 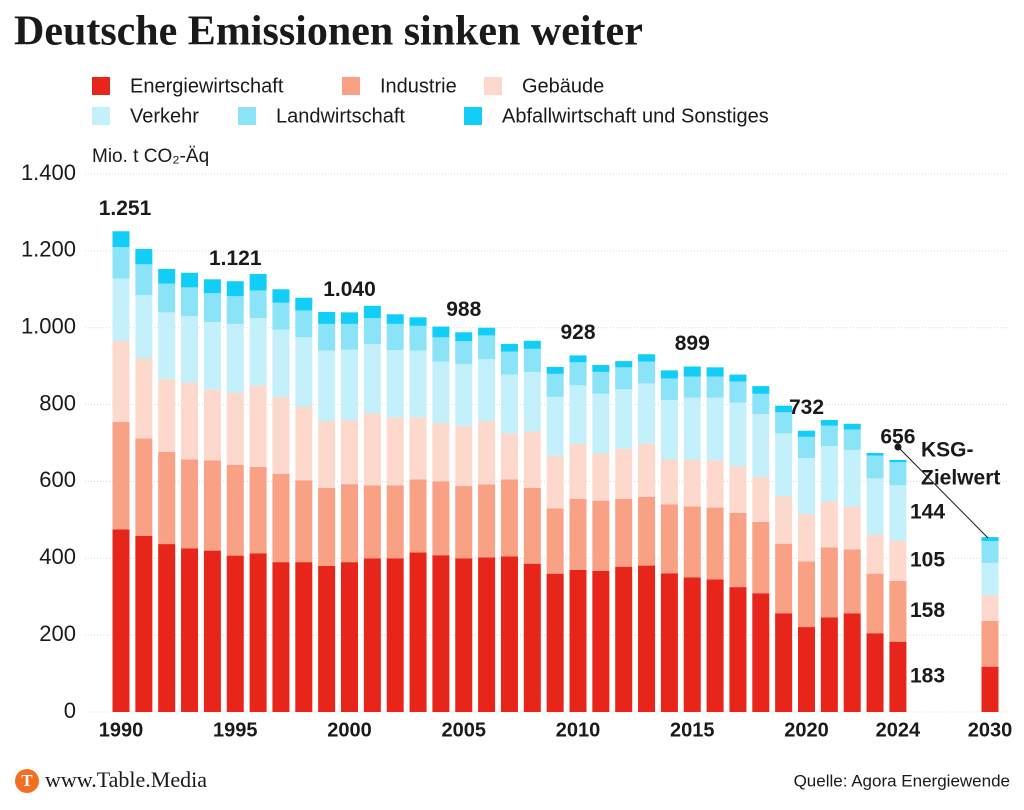 I want to click on x-tick-label: 2015, so click(x=692, y=730).